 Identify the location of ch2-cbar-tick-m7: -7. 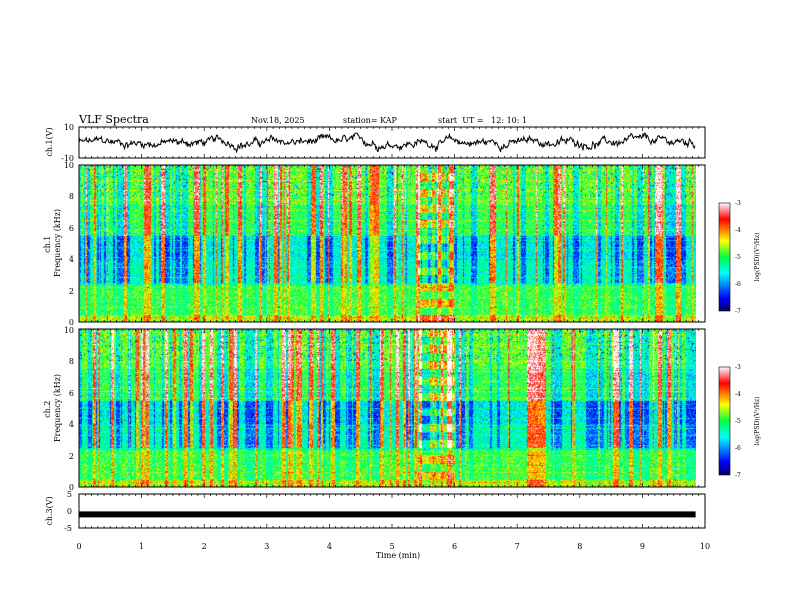
(738, 475).